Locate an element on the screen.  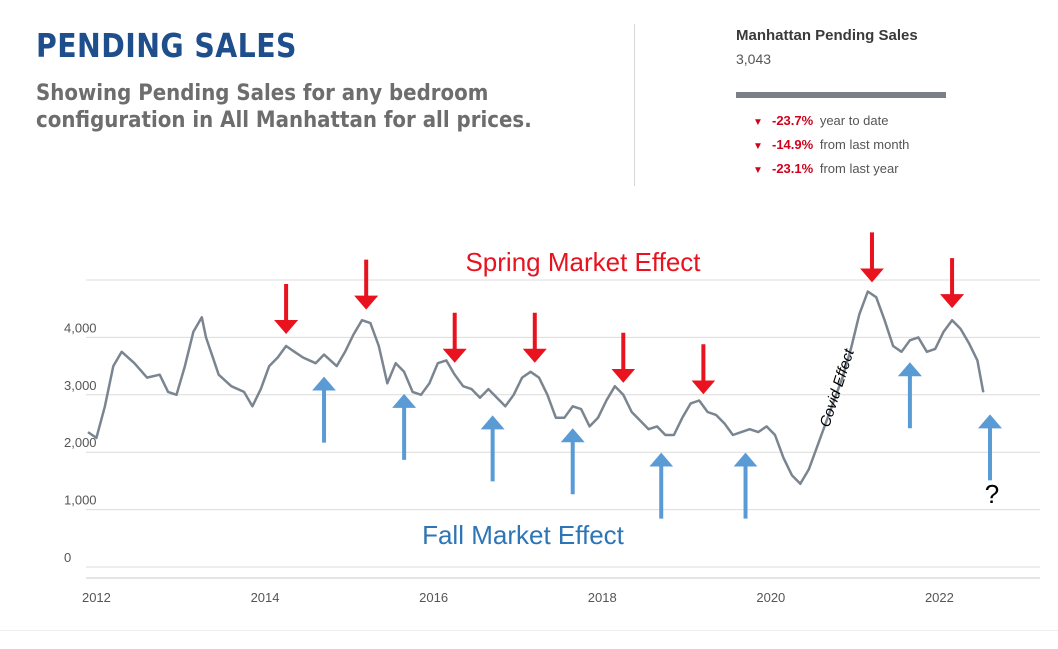
bottom-rule is located at coordinates (529, 630).